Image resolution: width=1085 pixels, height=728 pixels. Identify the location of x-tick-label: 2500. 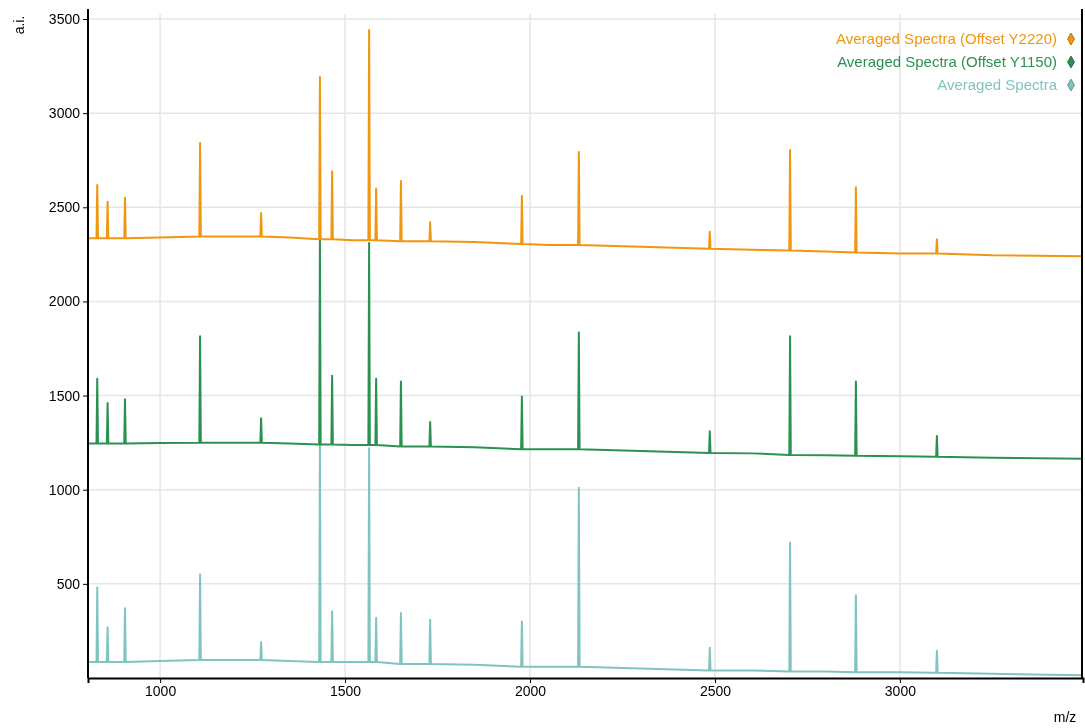
(715, 690).